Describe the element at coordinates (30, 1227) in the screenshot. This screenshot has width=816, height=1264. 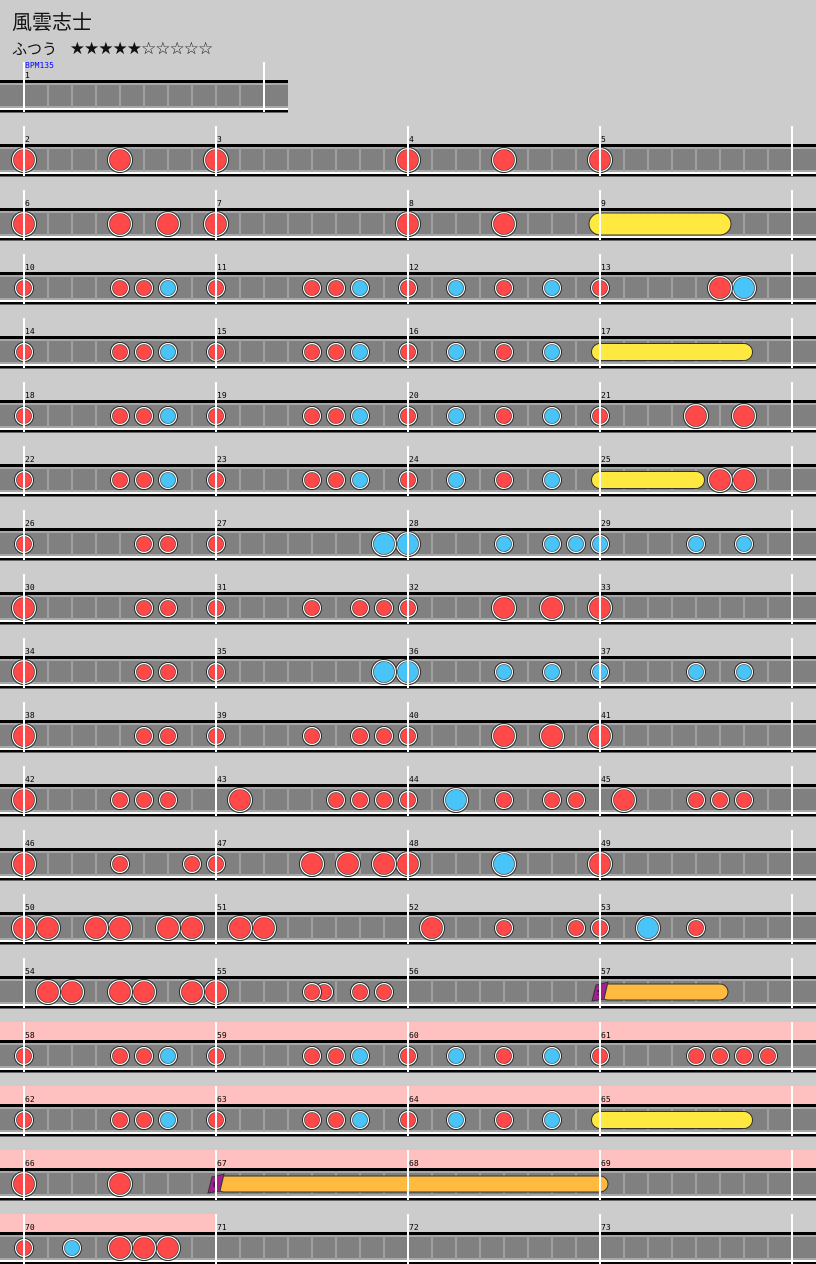
I see `measure-number: 70` at that location.